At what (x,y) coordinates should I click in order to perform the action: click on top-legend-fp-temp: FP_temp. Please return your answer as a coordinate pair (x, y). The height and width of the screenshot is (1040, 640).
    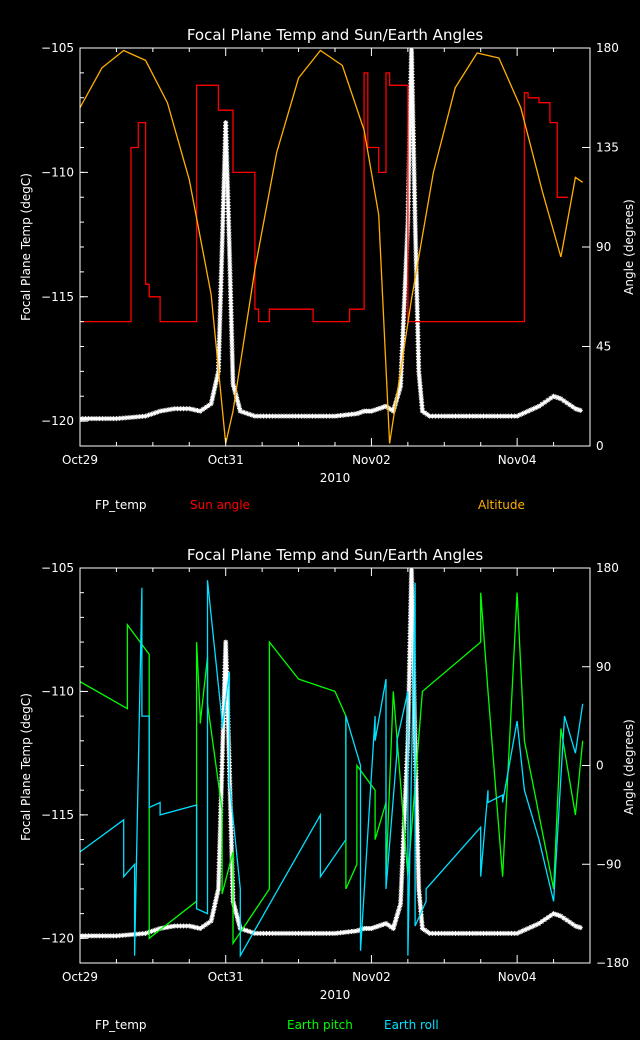
    Looking at the image, I should click on (121, 505).